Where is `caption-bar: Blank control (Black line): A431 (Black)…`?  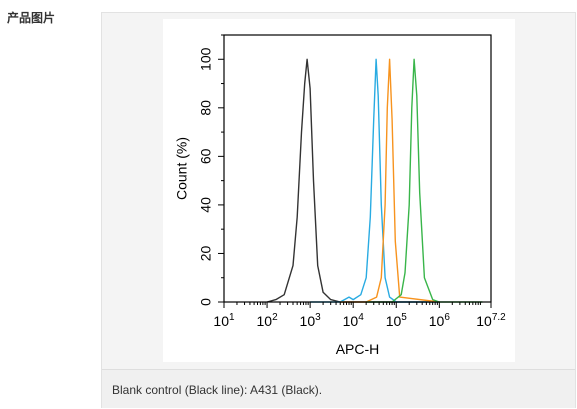
caption-bar: Blank control (Black line): A431 (Black)… is located at coordinates (338, 388).